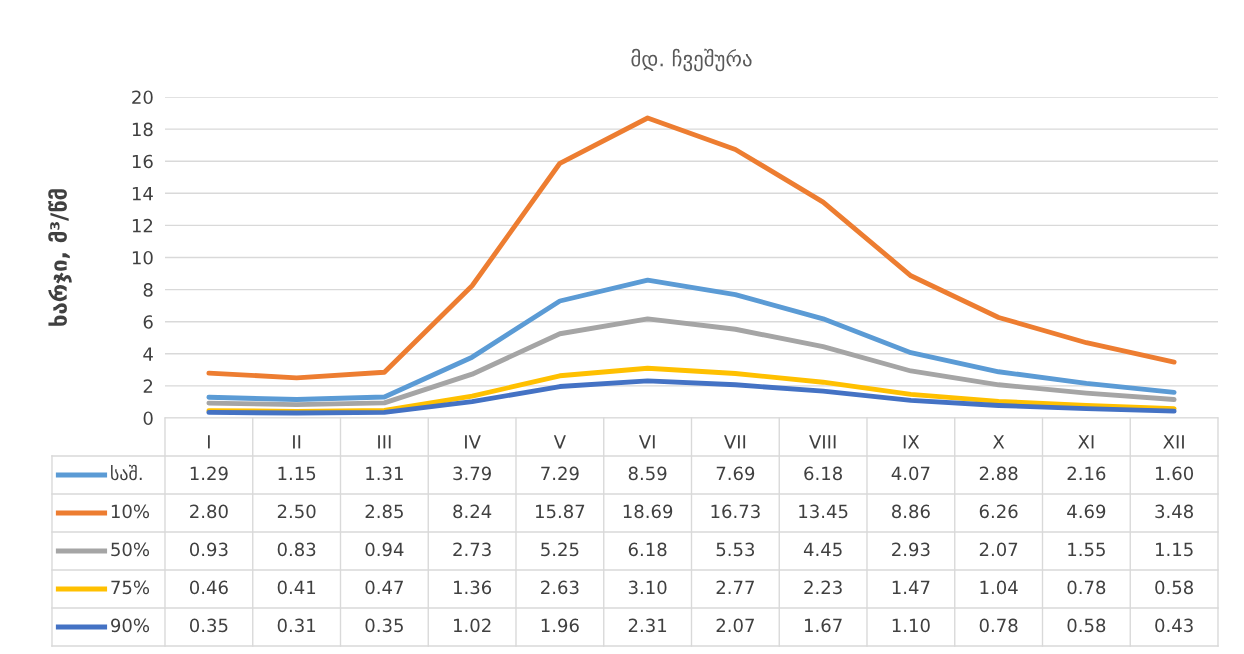 The image size is (1244, 654). Describe the element at coordinates (910, 473) in the screenshot. I see `data-label: 4.07` at that location.